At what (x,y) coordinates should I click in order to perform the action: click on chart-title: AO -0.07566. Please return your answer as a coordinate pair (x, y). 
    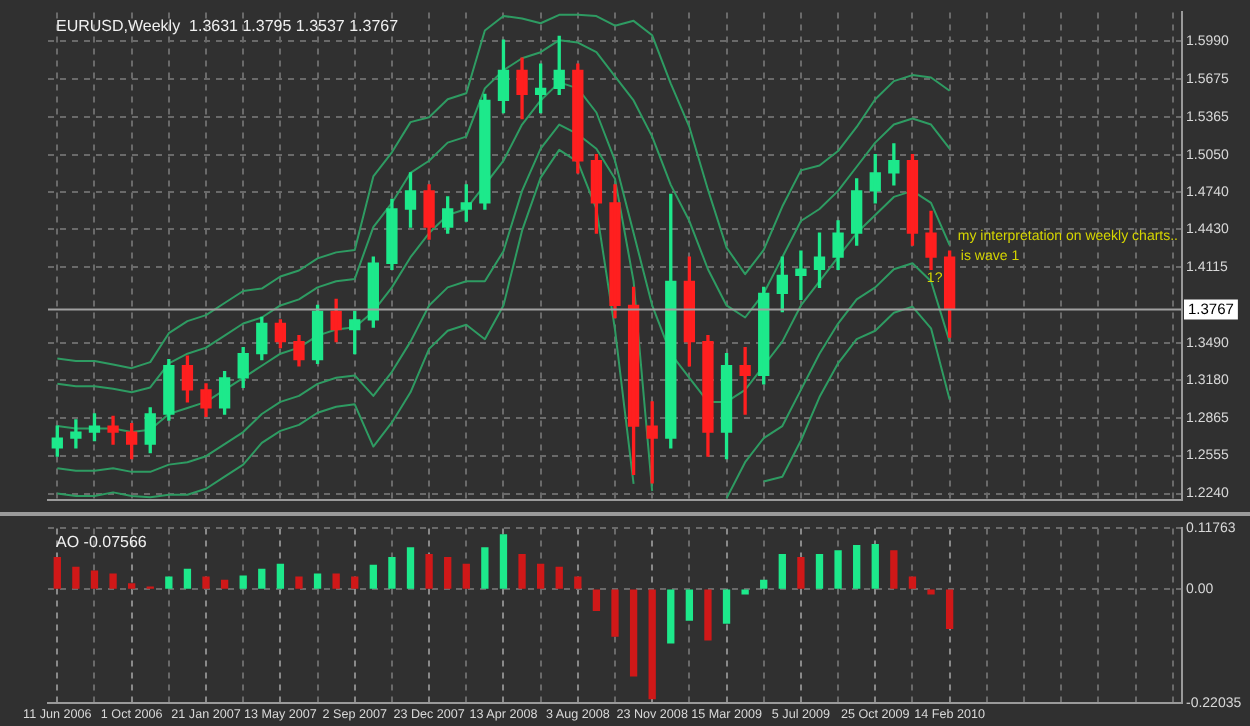
    Looking at the image, I should click on (102, 541).